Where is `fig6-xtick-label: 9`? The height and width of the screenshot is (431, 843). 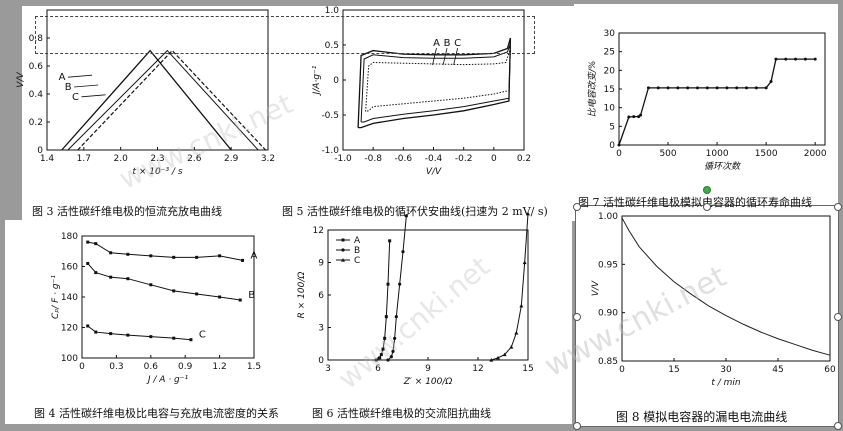 fig6-xtick-label: 9 is located at coordinates (428, 369).